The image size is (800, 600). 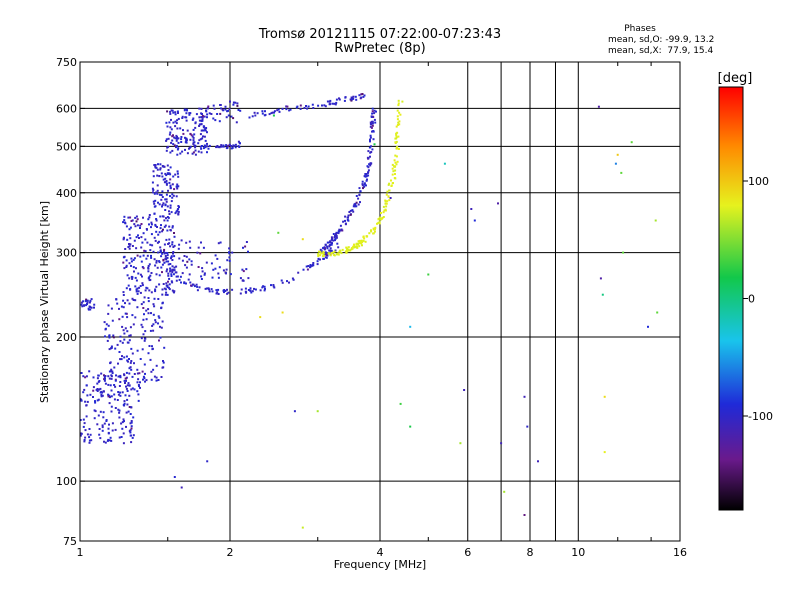 What do you see at coordinates (66, 108) in the screenshot?
I see `y-tick-label: 600` at bounding box center [66, 108].